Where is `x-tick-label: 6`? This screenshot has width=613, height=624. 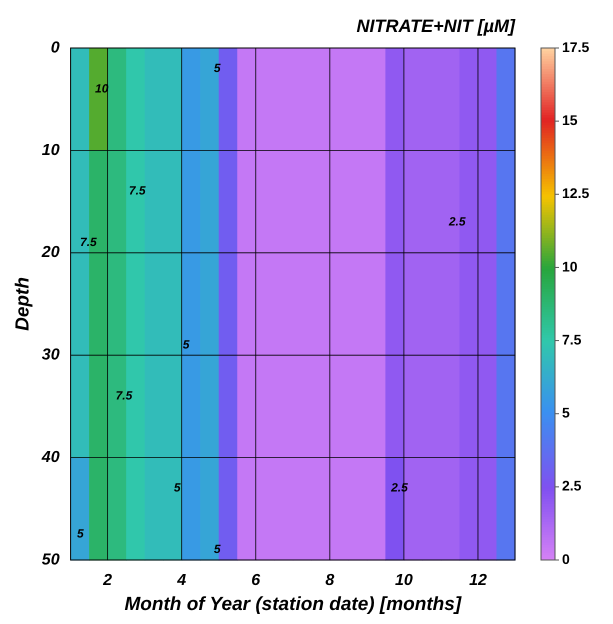 x-tick-label: 6 is located at coordinates (255, 581).